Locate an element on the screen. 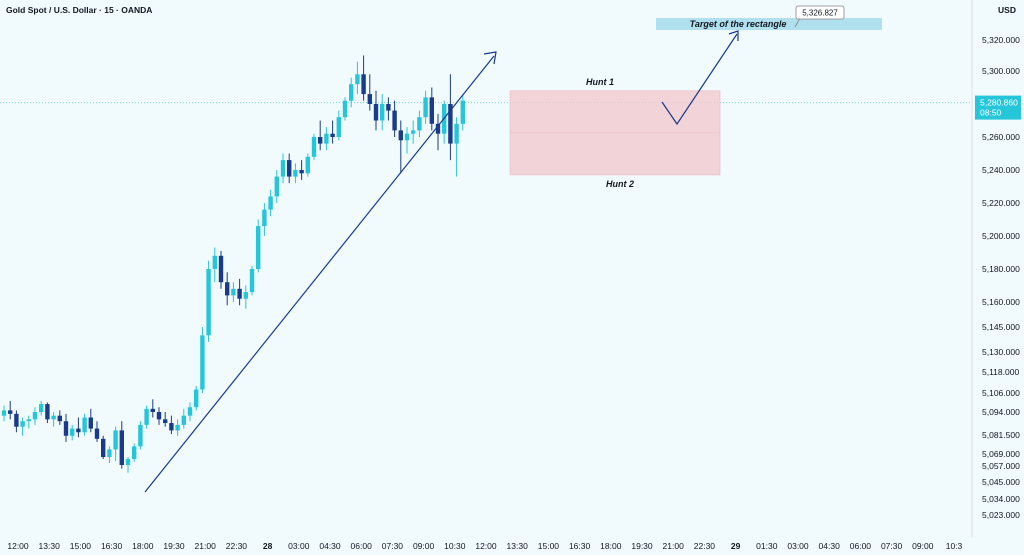 The width and height of the screenshot is (1024, 555). x-tick-label: 10:30 is located at coordinates (455, 546).